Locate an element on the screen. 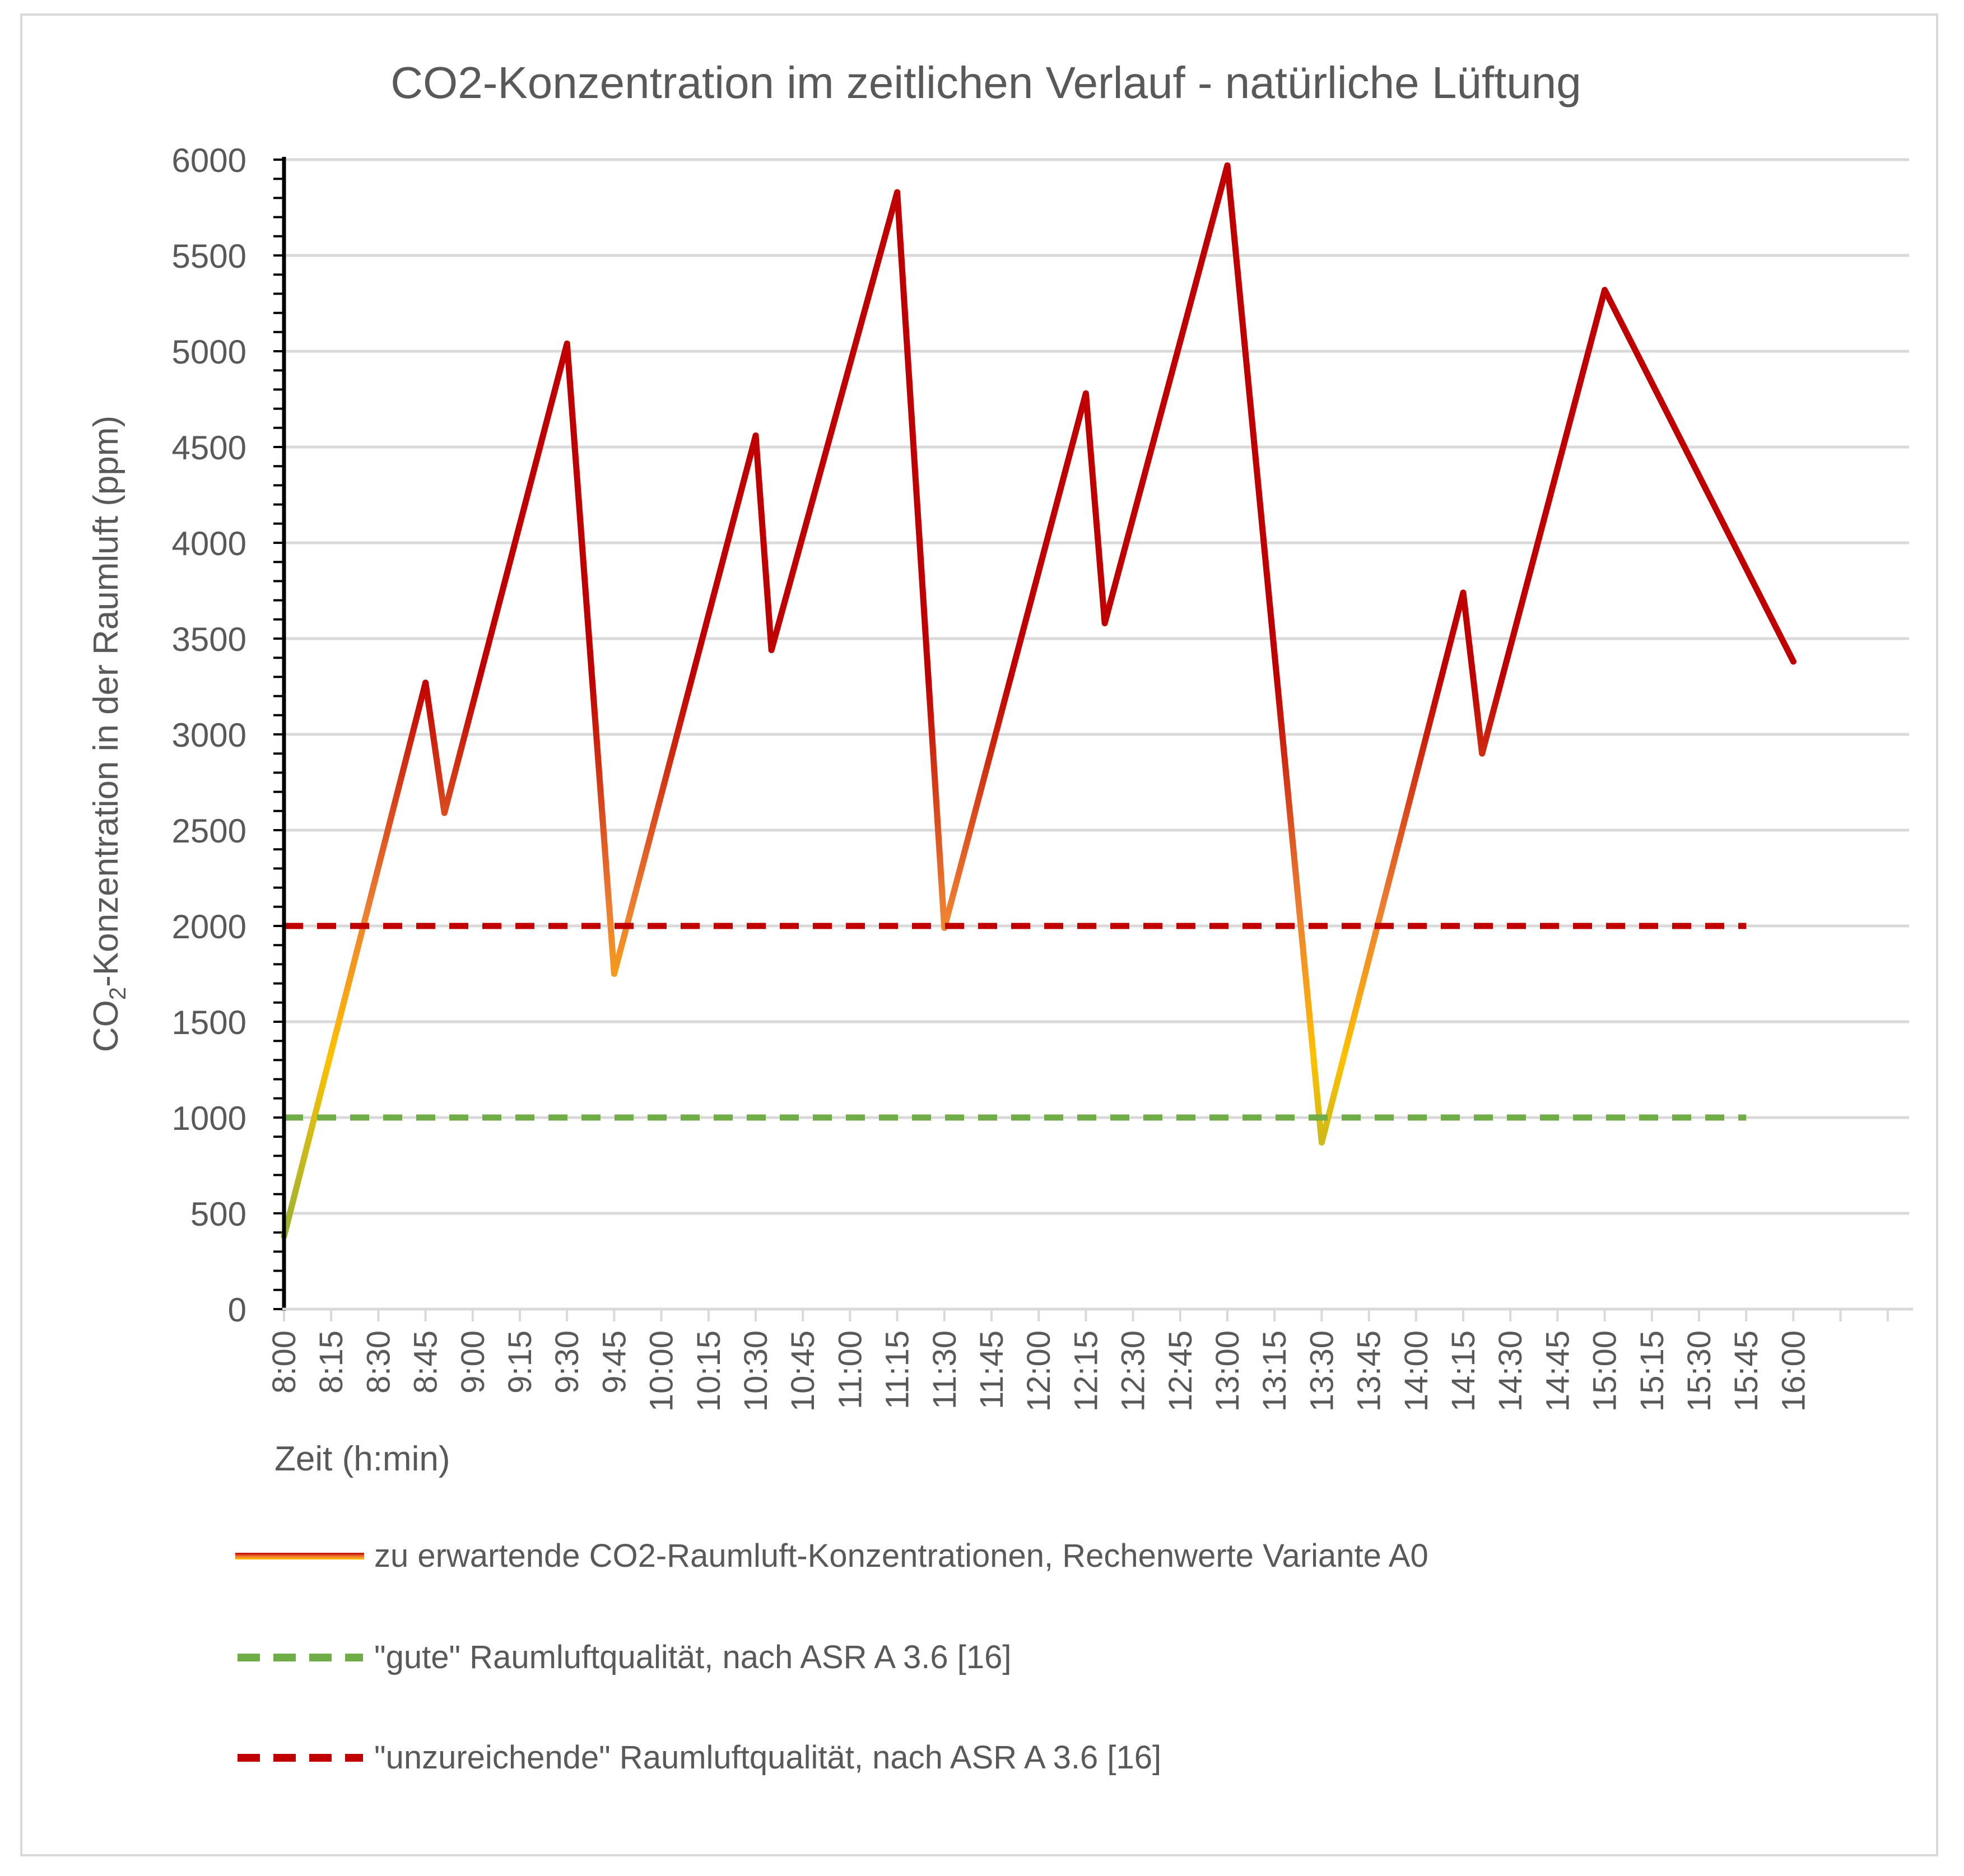  x-tick-label: 8:15 is located at coordinates (331, 1362).